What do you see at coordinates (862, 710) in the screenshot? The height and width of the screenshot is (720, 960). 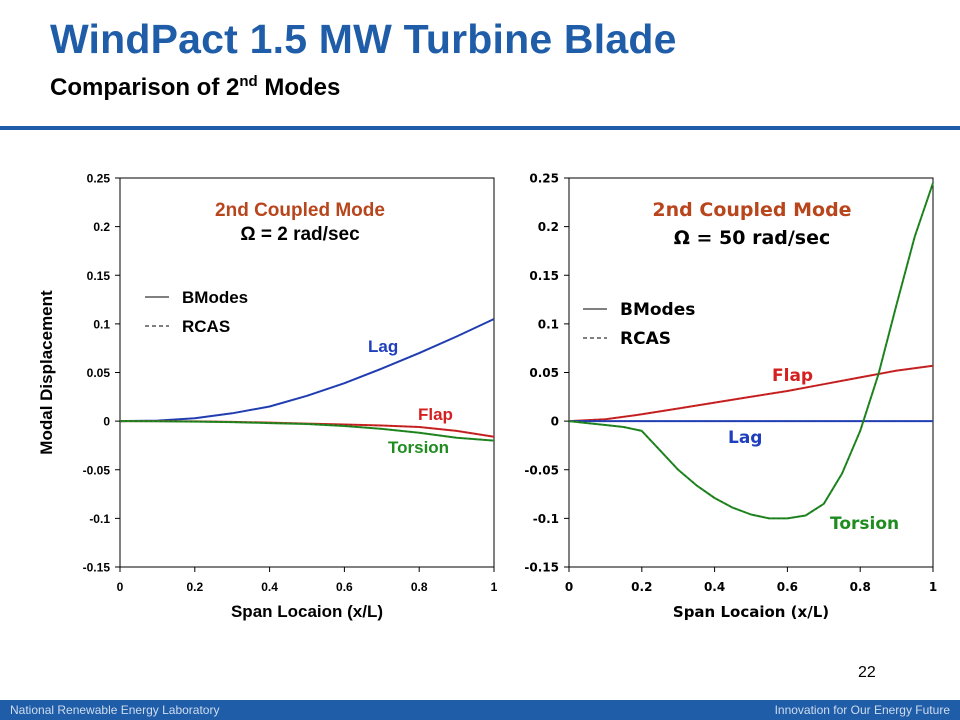 I see `footer-tagline: Innovation for Our Energy Future` at bounding box center [862, 710].